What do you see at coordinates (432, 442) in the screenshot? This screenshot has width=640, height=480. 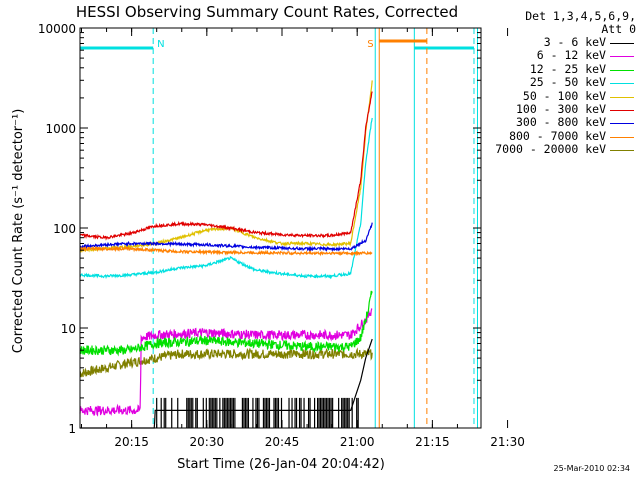 I see `x-tick-label: 21:15` at bounding box center [432, 442].